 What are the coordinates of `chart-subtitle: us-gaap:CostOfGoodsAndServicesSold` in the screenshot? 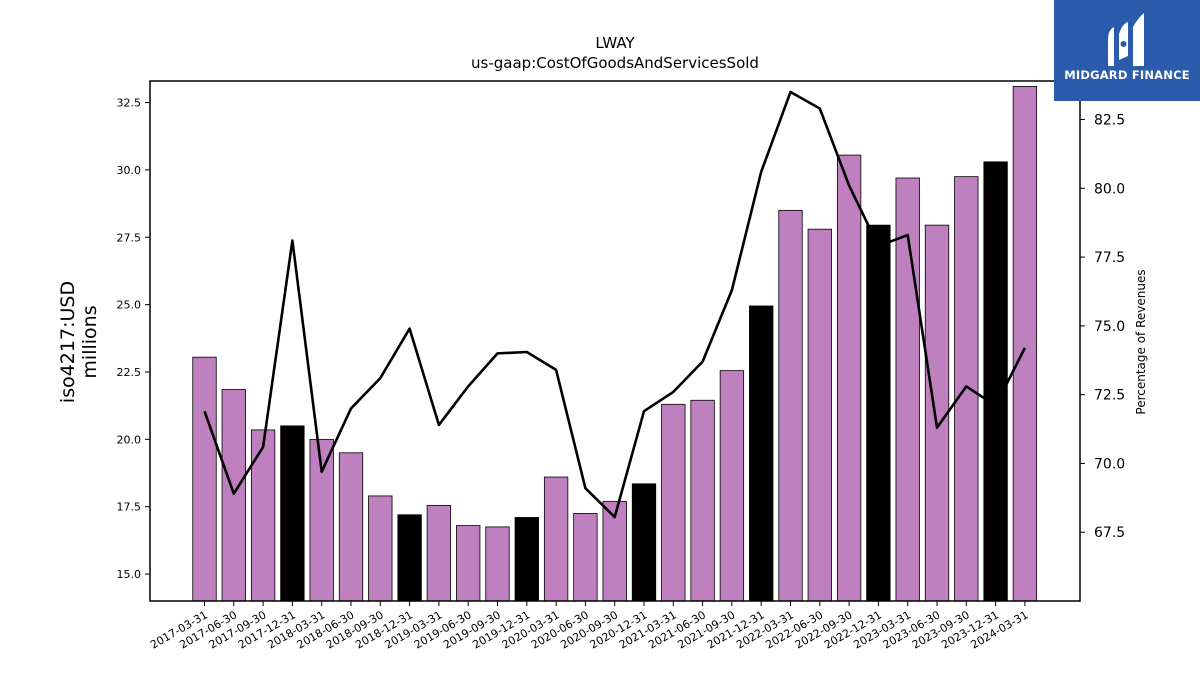 It's located at (615, 63).